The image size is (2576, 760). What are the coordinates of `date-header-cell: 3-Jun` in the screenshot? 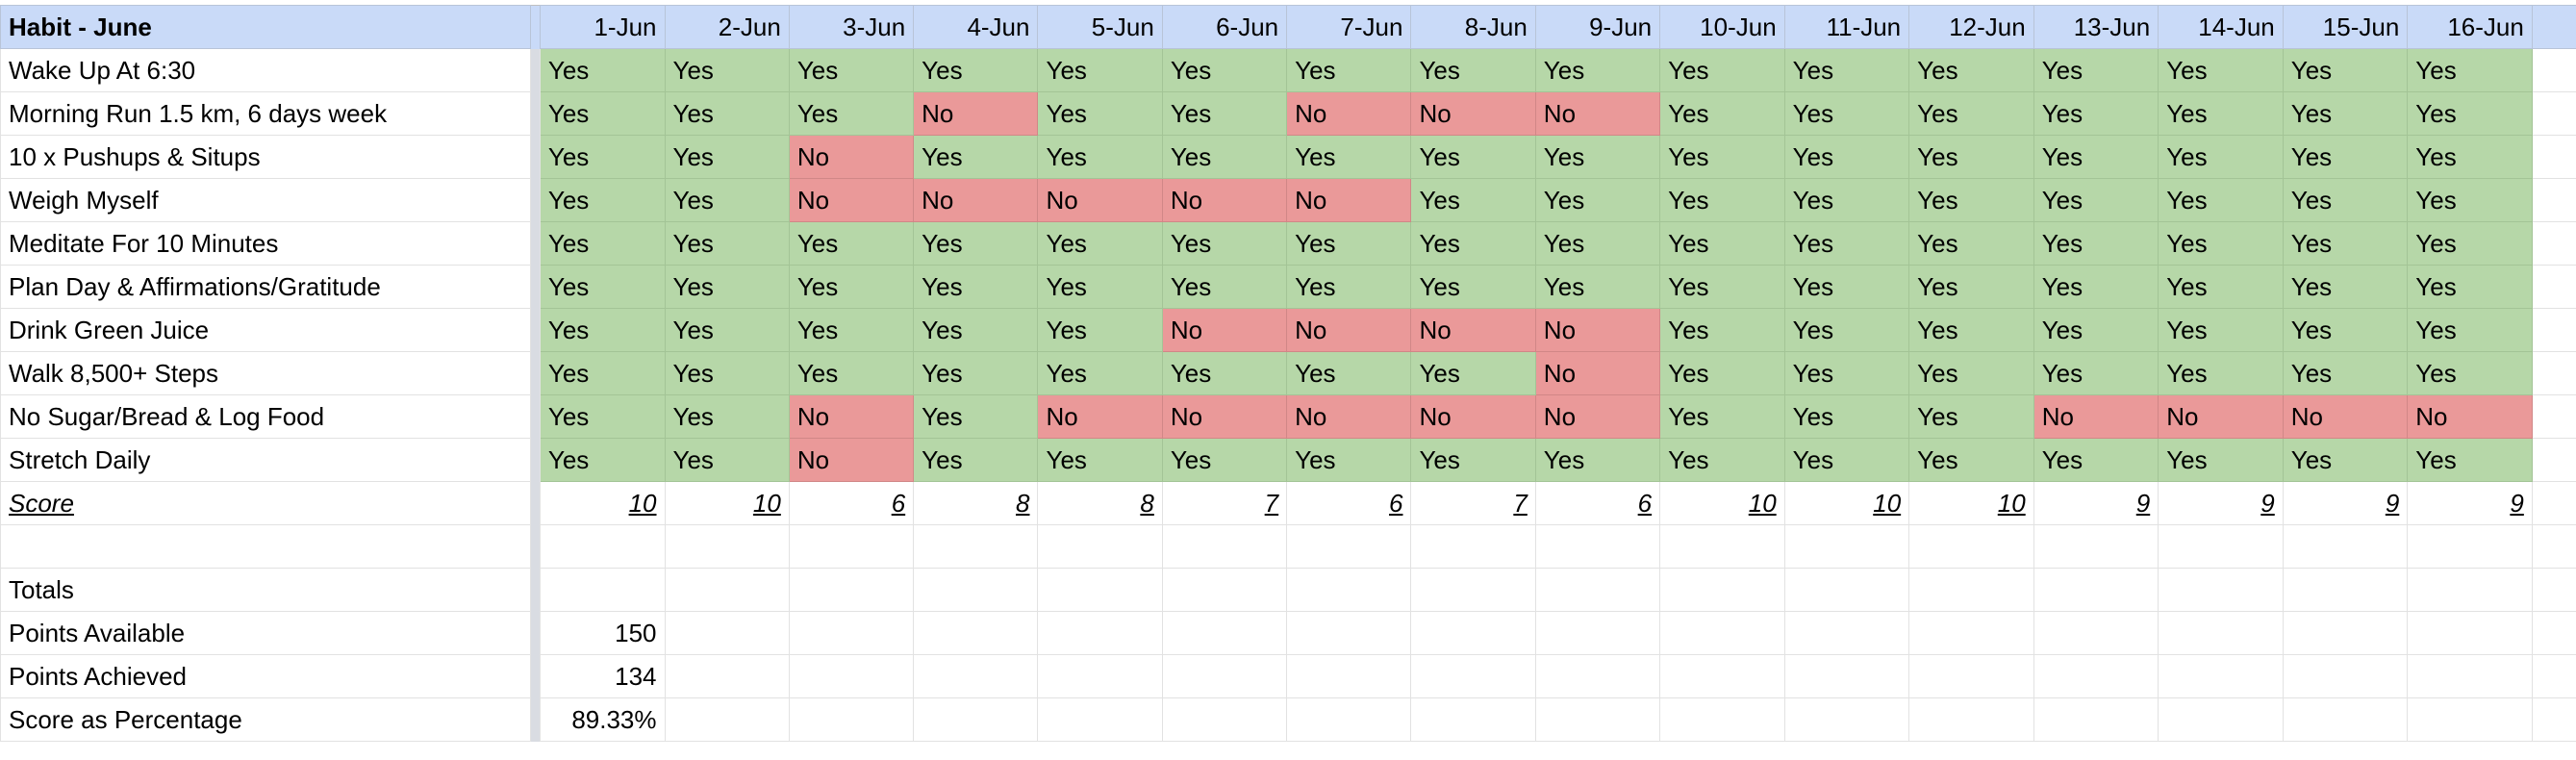 It's located at (852, 27).